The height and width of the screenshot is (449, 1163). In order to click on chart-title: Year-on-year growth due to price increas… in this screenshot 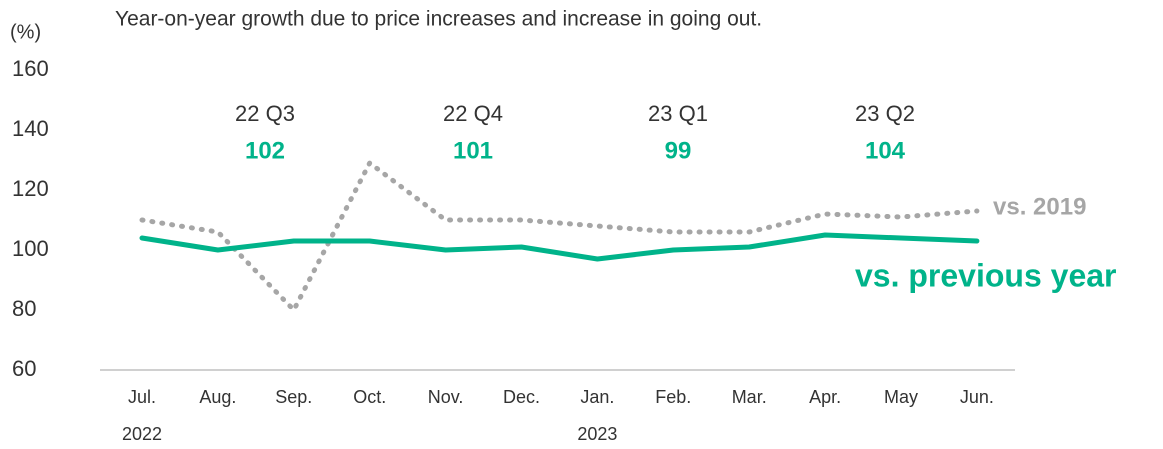, I will do `click(438, 19)`.